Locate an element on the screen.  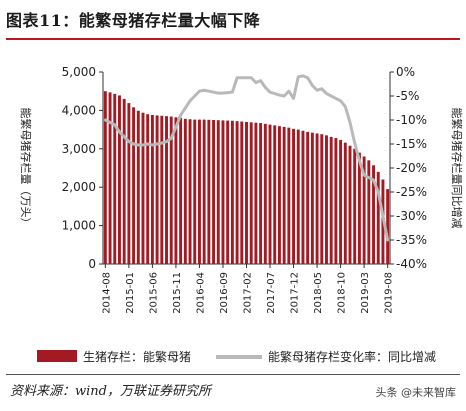
legend-line-label: 能繁母猪存栏变化率：同比增减 is located at coordinates (352, 356).